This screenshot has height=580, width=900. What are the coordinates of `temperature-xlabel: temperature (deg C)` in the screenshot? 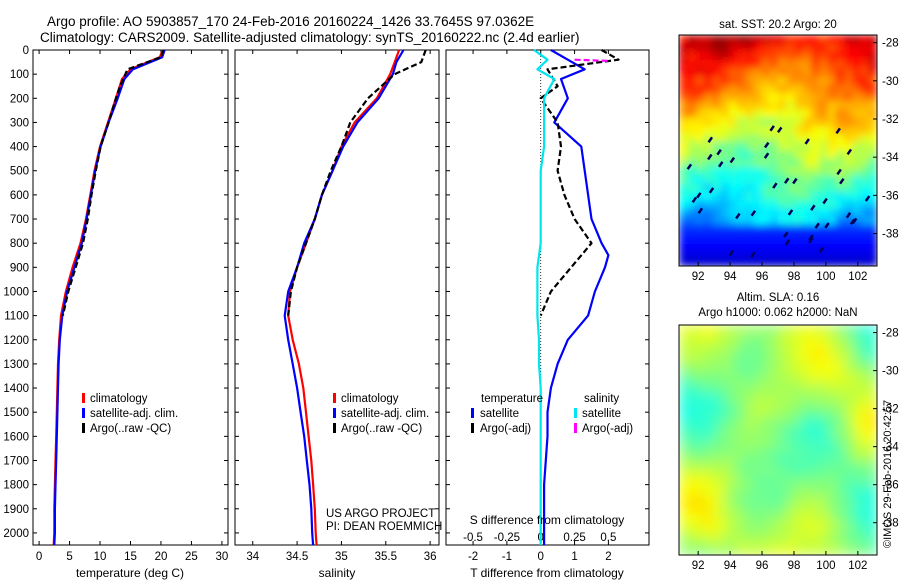 It's located at (130, 573).